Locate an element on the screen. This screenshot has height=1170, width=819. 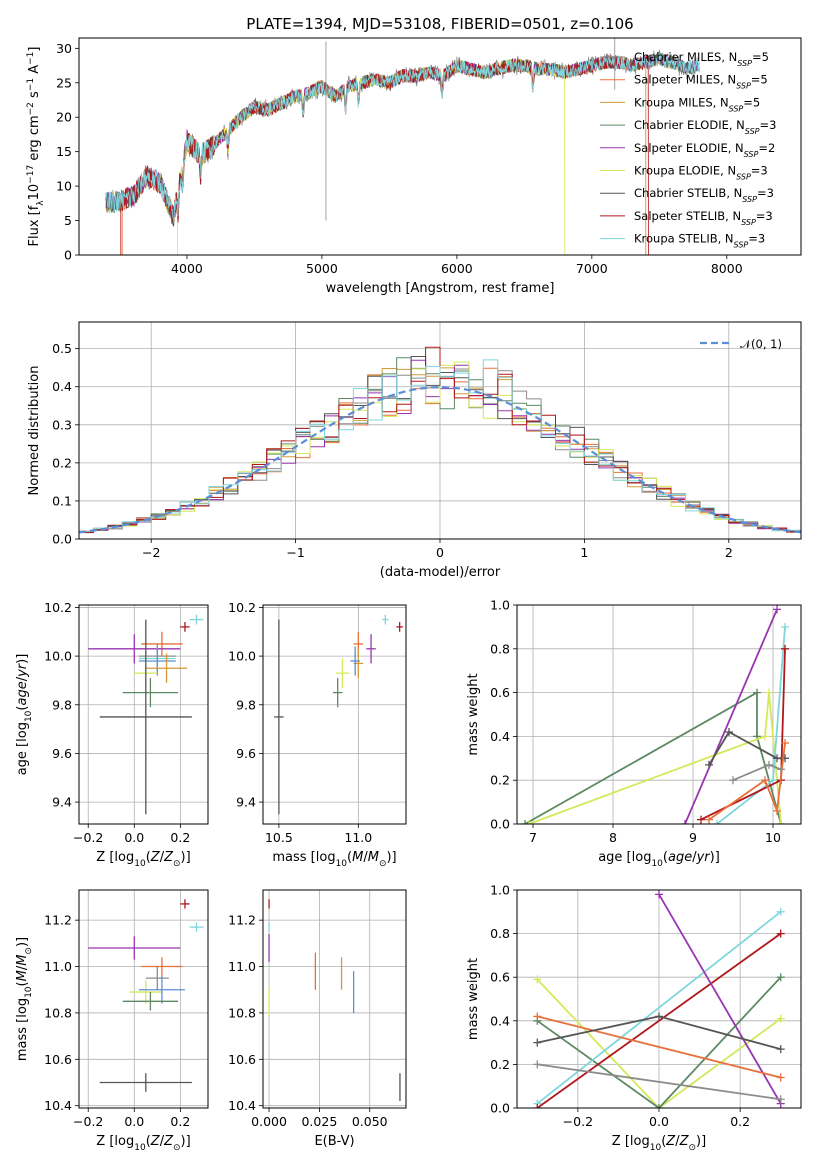
legend-label: Salpeter STELIB, NSSP=3 is located at coordinates (703, 218).